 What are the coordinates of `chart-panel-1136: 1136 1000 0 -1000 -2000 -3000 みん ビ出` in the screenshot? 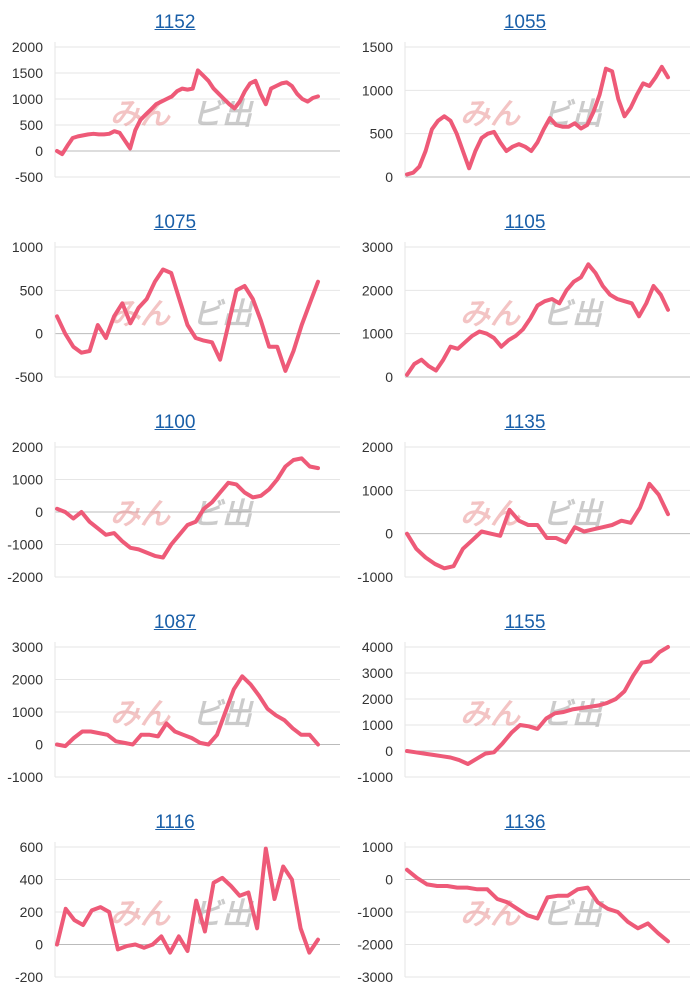 It's located at (525, 900).